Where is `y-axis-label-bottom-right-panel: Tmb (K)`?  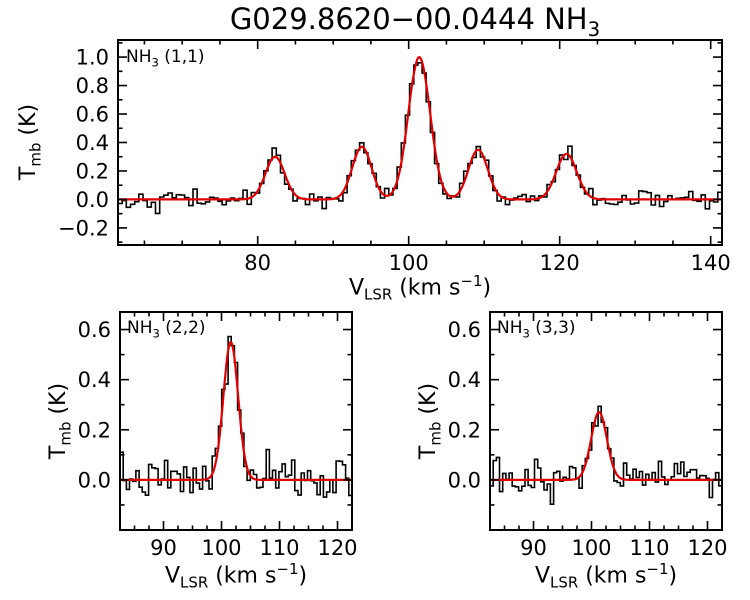
y-axis-label-bottom-right-panel: Tmb (K) is located at coordinates (430, 421).